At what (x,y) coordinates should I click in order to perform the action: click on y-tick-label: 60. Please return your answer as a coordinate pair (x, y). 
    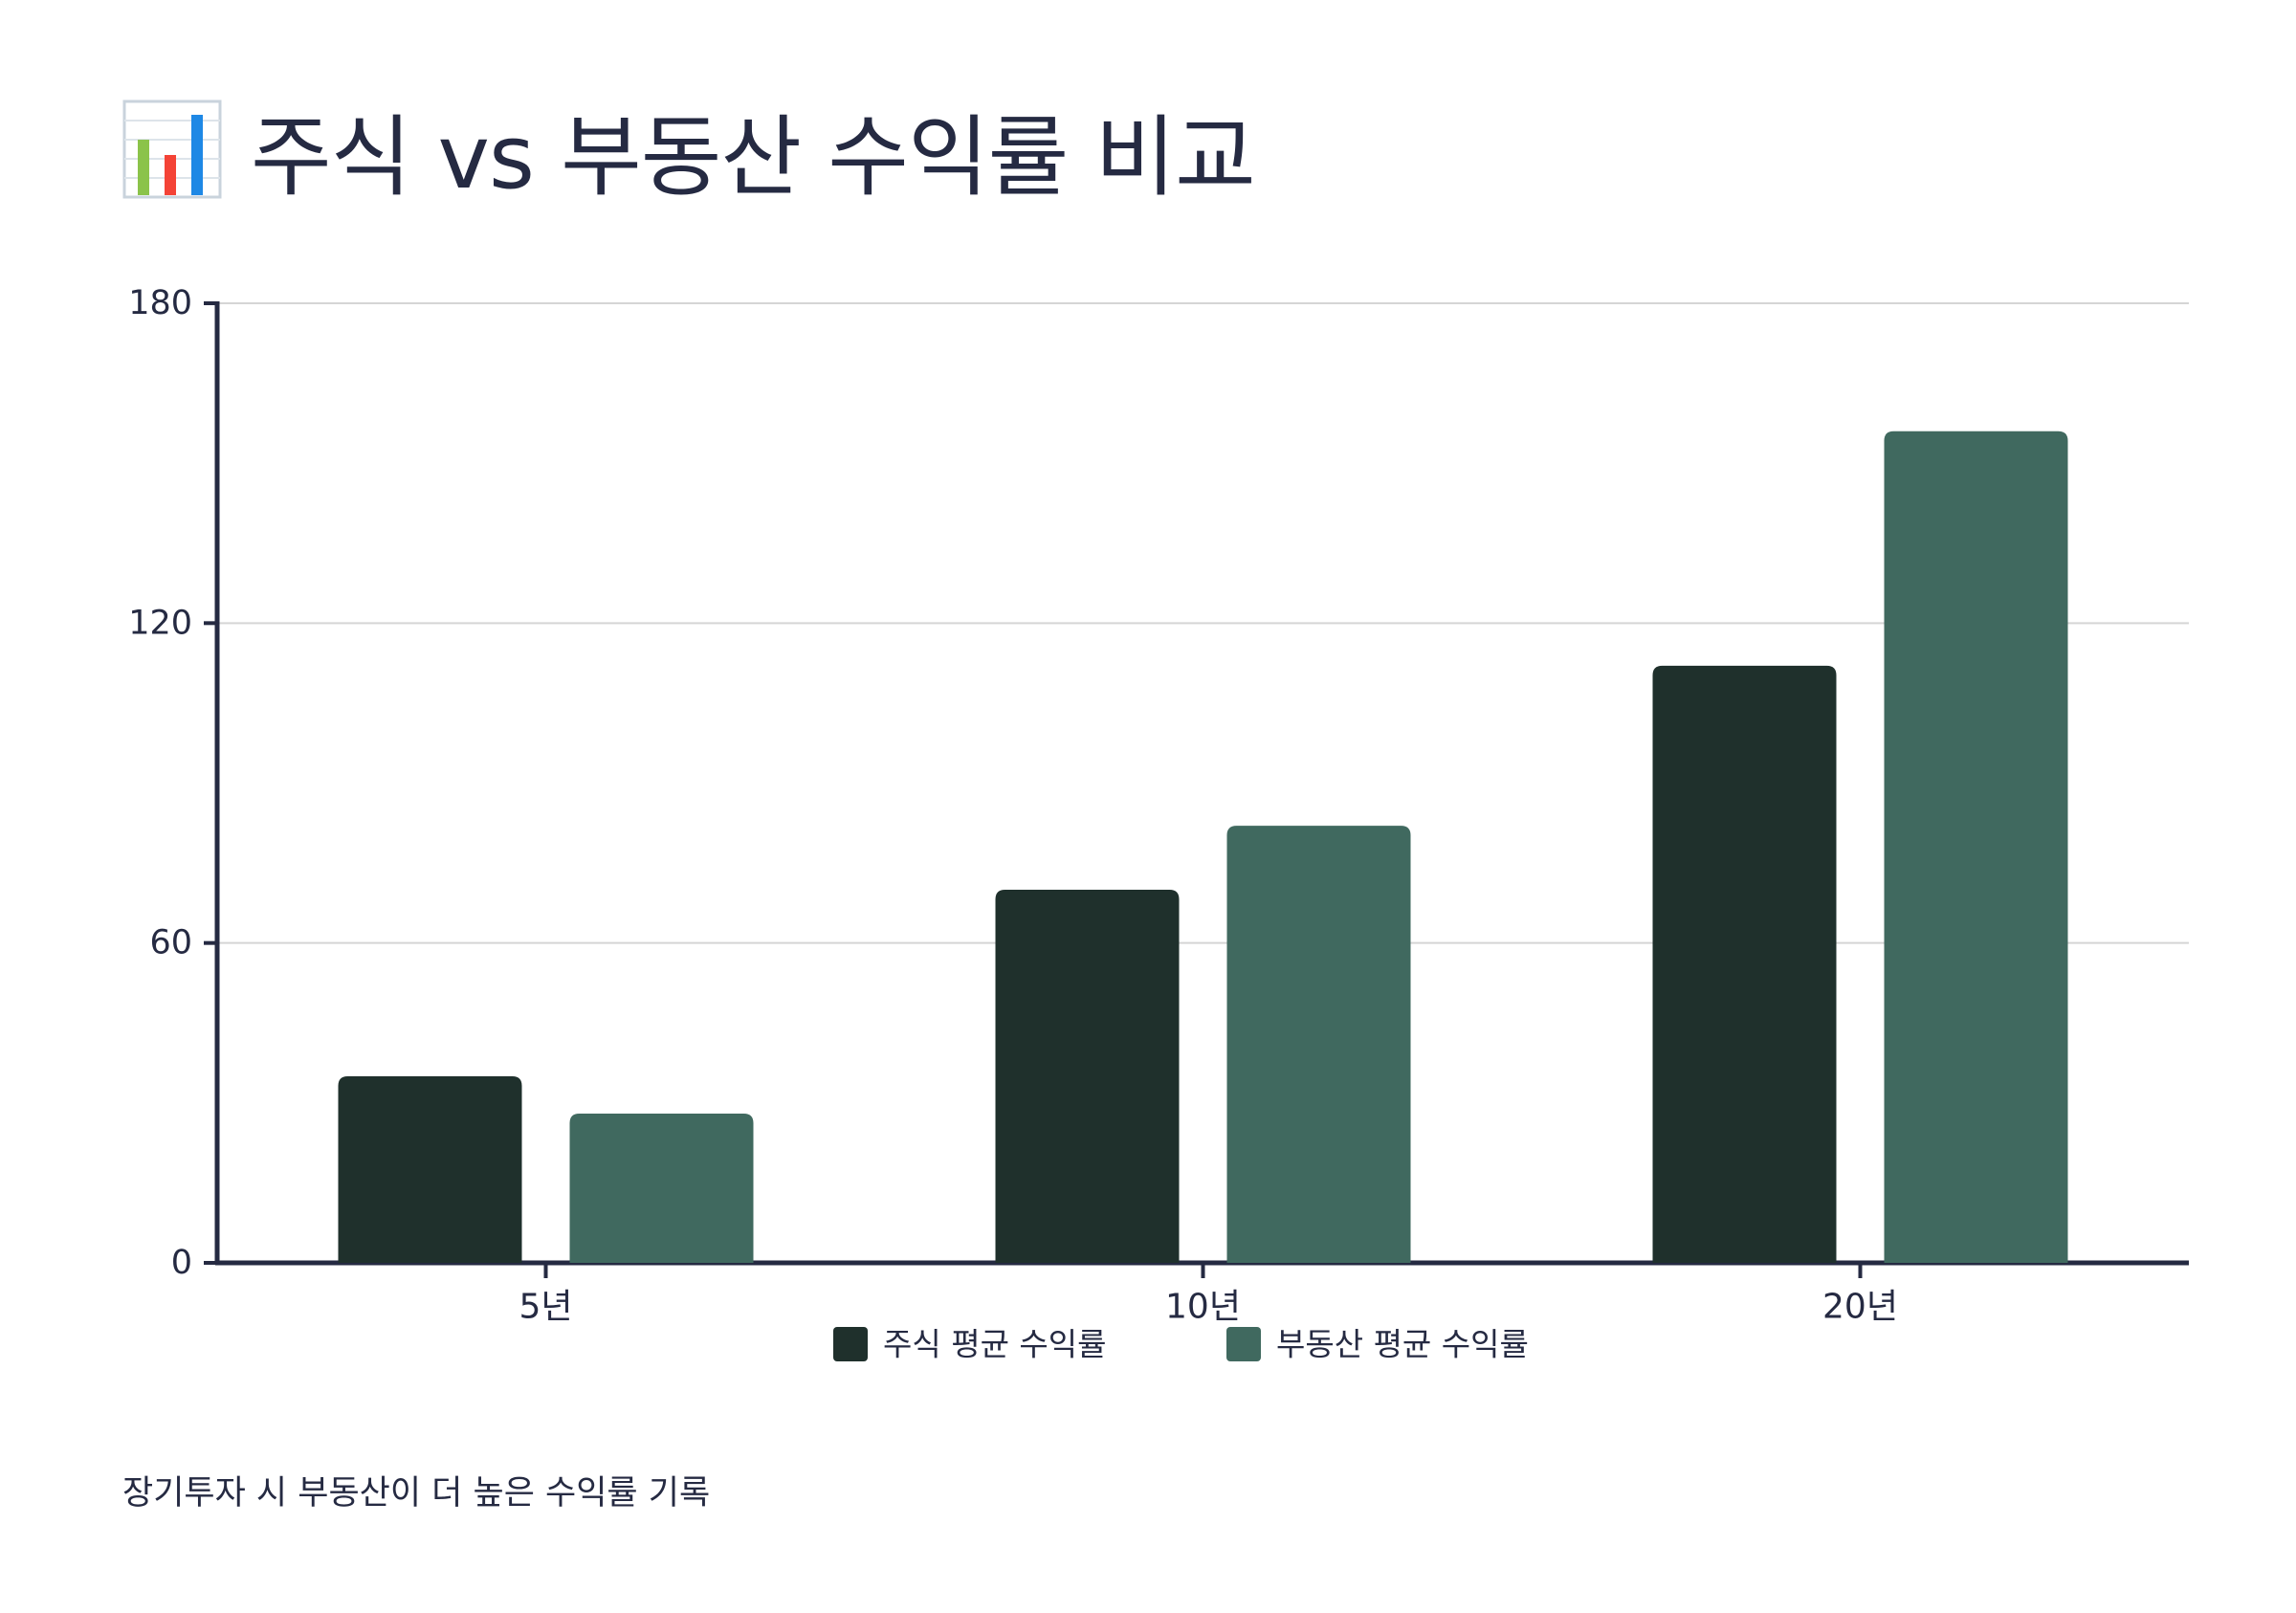
    Looking at the image, I should click on (170, 943).